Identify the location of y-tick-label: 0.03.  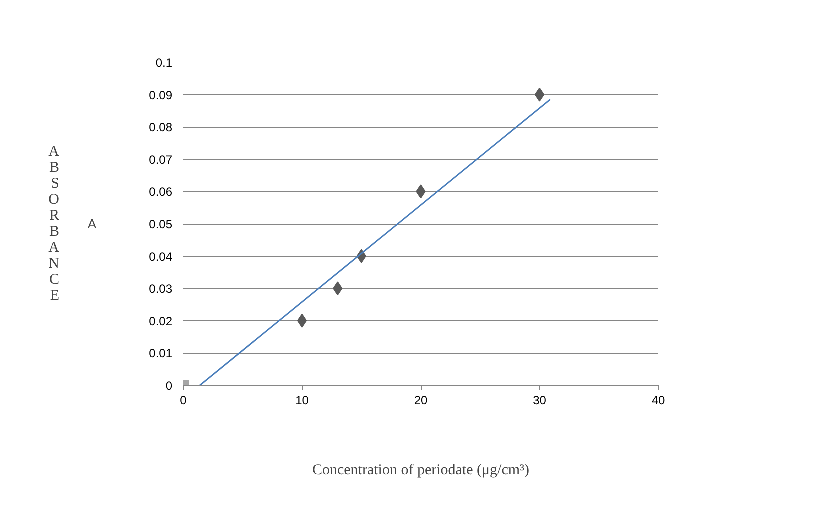
(161, 289).